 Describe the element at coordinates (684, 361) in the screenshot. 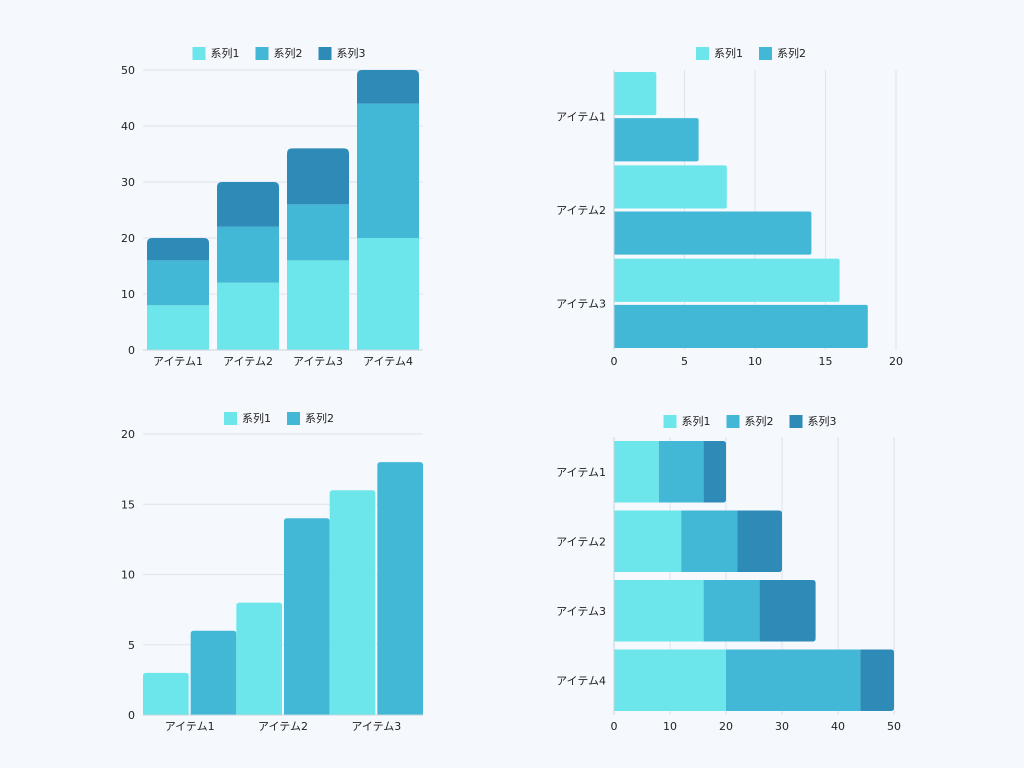

I see `x-tick-label: 5` at that location.